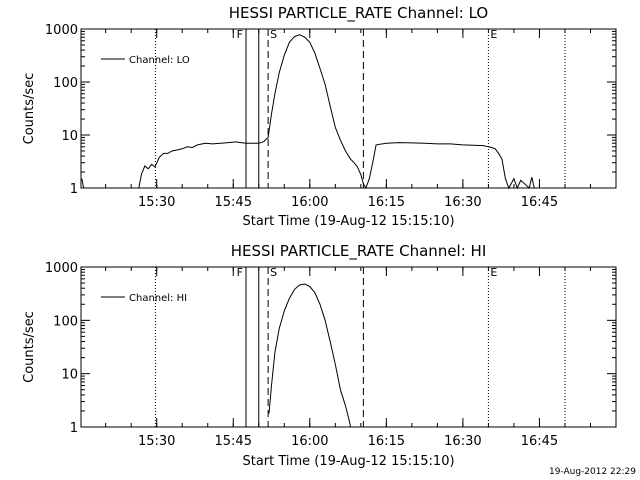  I want to click on series-line, so click(310, 355).